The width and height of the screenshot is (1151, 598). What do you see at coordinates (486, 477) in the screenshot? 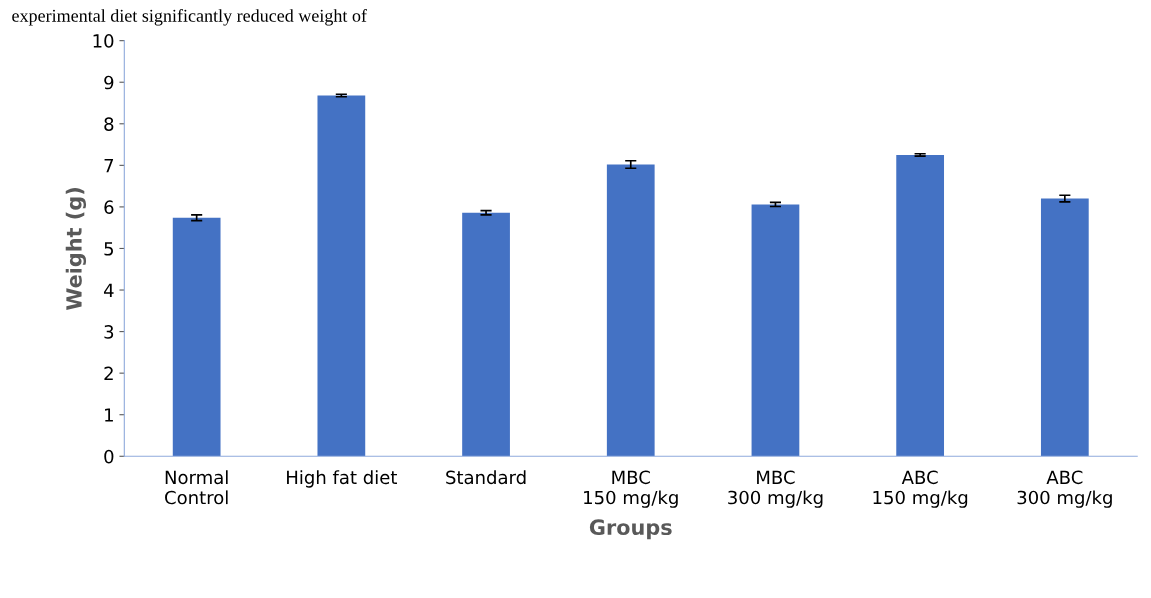
I see `x-tick-label: Standard` at bounding box center [486, 477].